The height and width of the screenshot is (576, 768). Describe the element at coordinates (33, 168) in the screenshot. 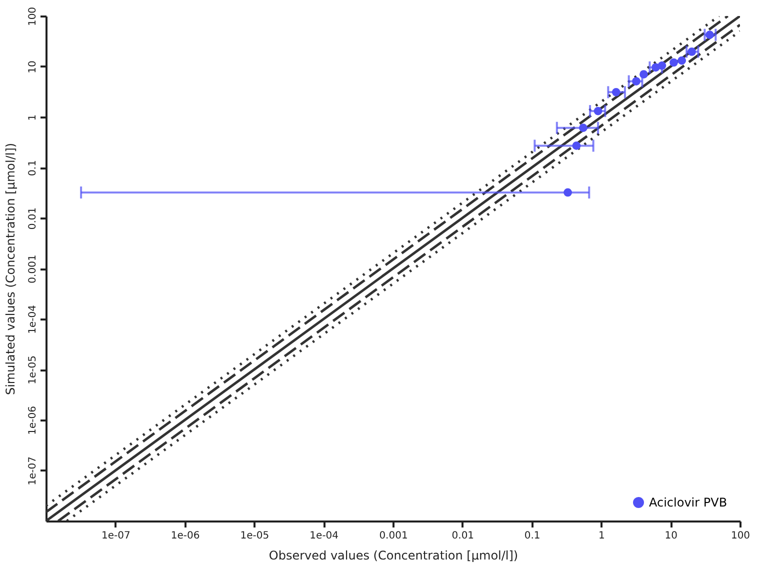

I see `y-tick-label: 0.1` at that location.